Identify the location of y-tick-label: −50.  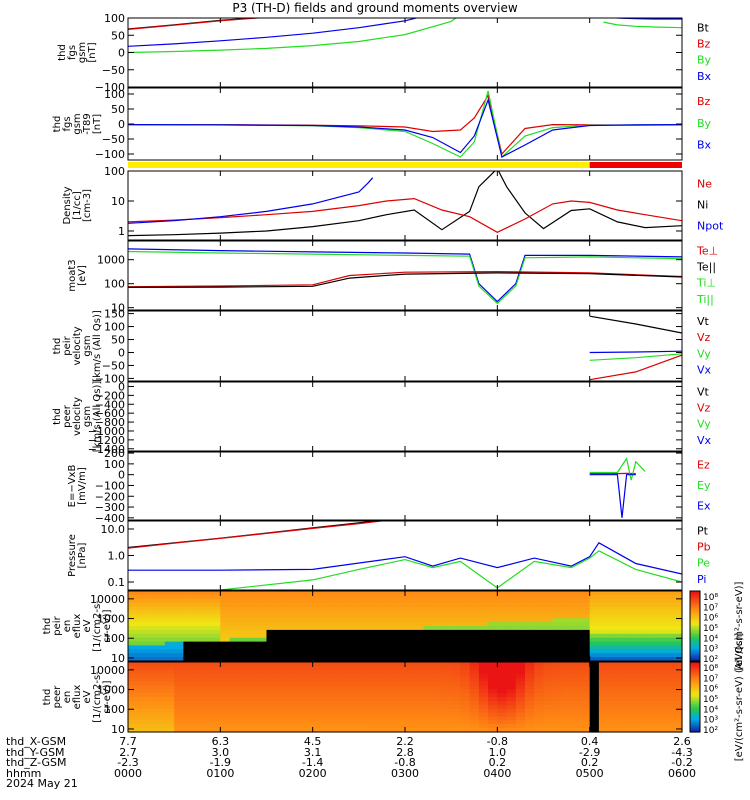
(113, 139).